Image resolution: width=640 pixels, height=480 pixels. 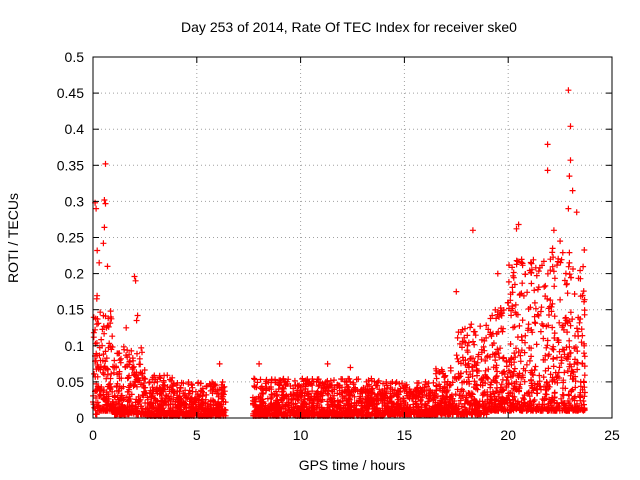 What do you see at coordinates (352, 465) in the screenshot?
I see `x-axis-label: GPS time / hours` at bounding box center [352, 465].